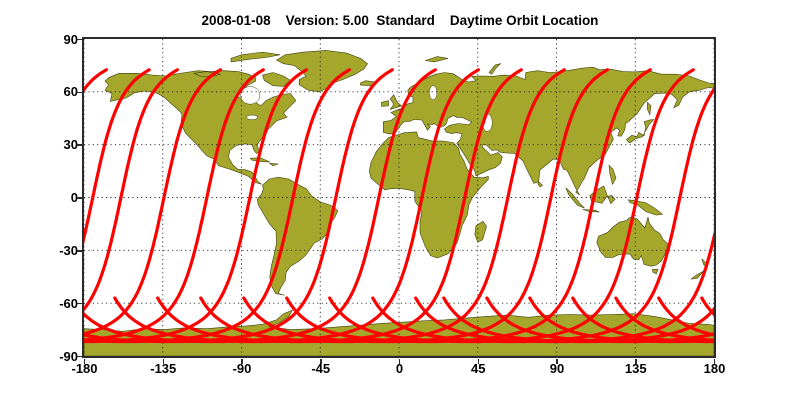 The width and height of the screenshot is (800, 400). Describe the element at coordinates (557, 368) in the screenshot. I see `x-tick-label: 90` at that location.